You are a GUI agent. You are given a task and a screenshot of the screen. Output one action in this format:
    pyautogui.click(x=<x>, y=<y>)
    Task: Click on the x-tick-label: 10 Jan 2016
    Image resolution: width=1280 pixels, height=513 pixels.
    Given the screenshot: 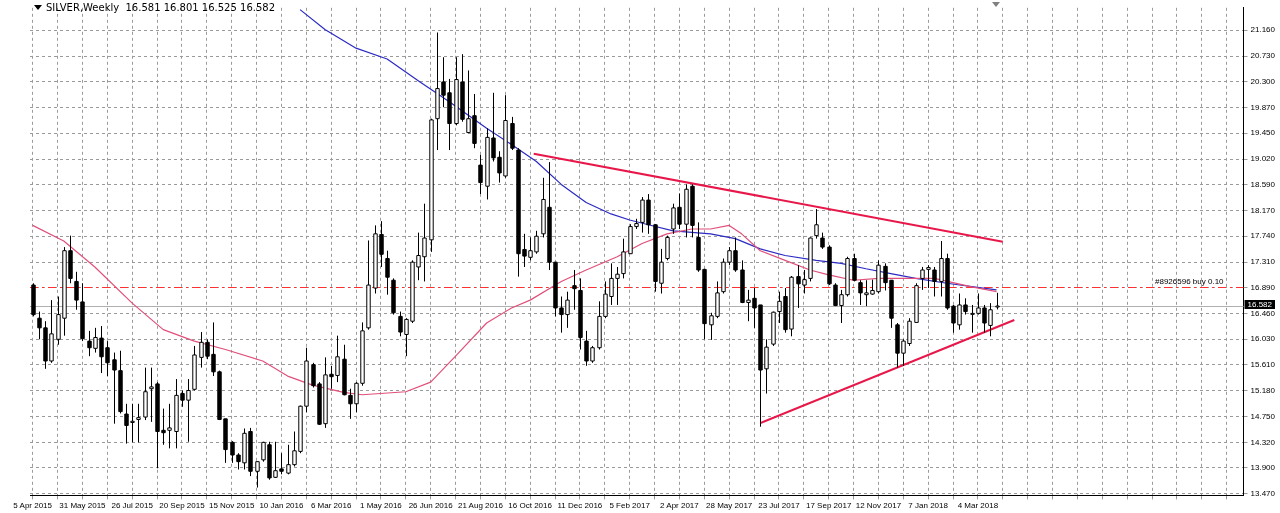 What is the action you would take?
    pyautogui.click(x=281, y=506)
    